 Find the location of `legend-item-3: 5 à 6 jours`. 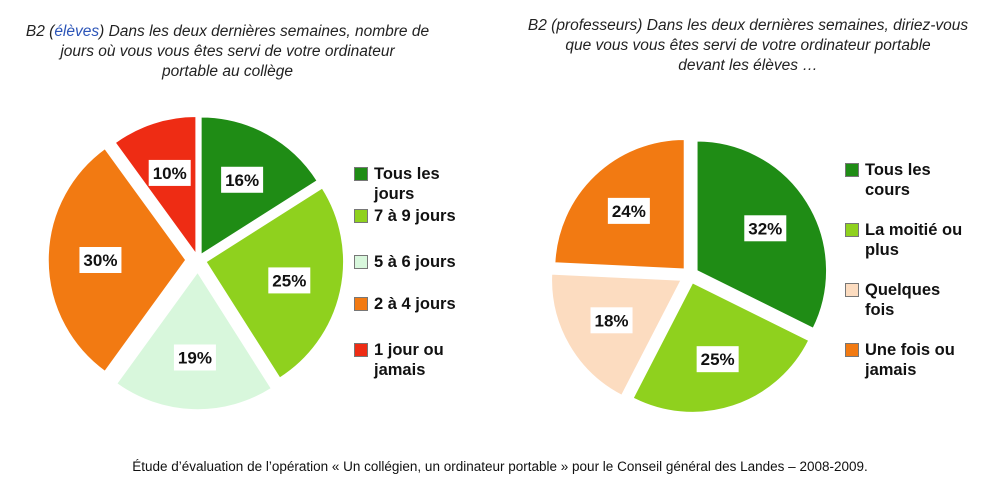

legend-item-3: 5 à 6 jours is located at coordinates (405, 262).